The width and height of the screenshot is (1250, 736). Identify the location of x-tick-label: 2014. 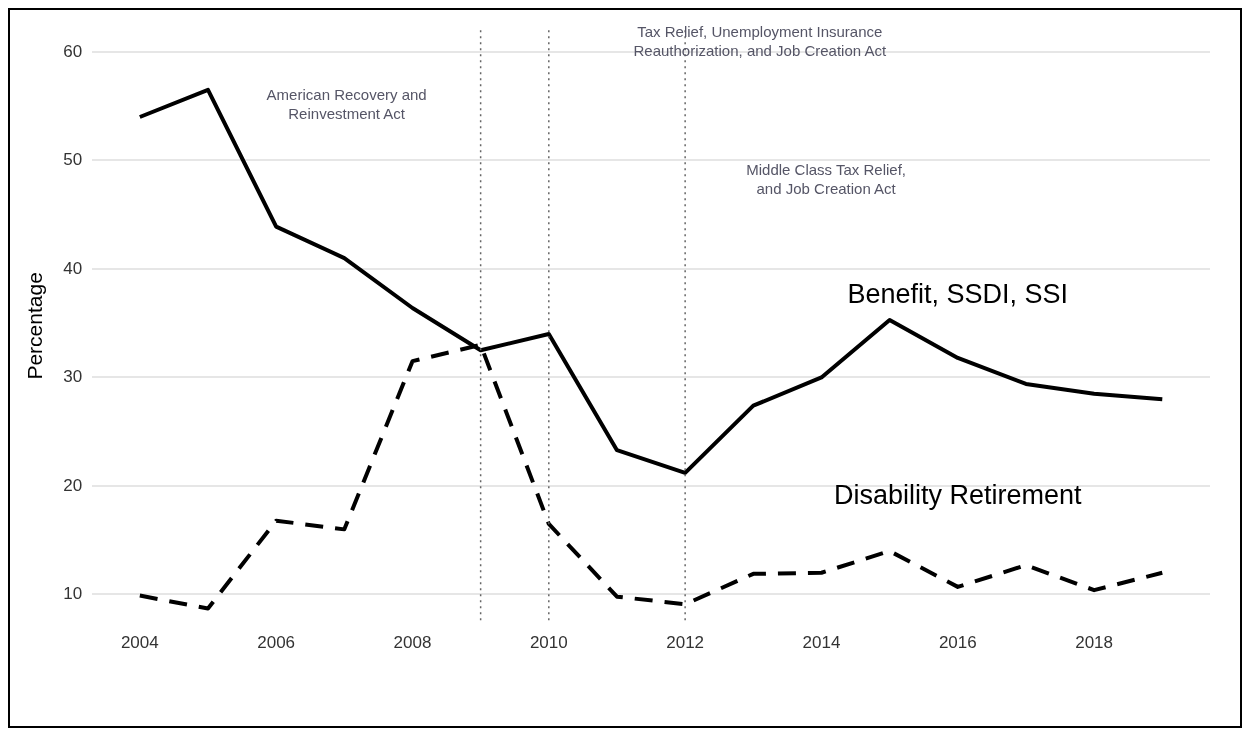
(821, 643).